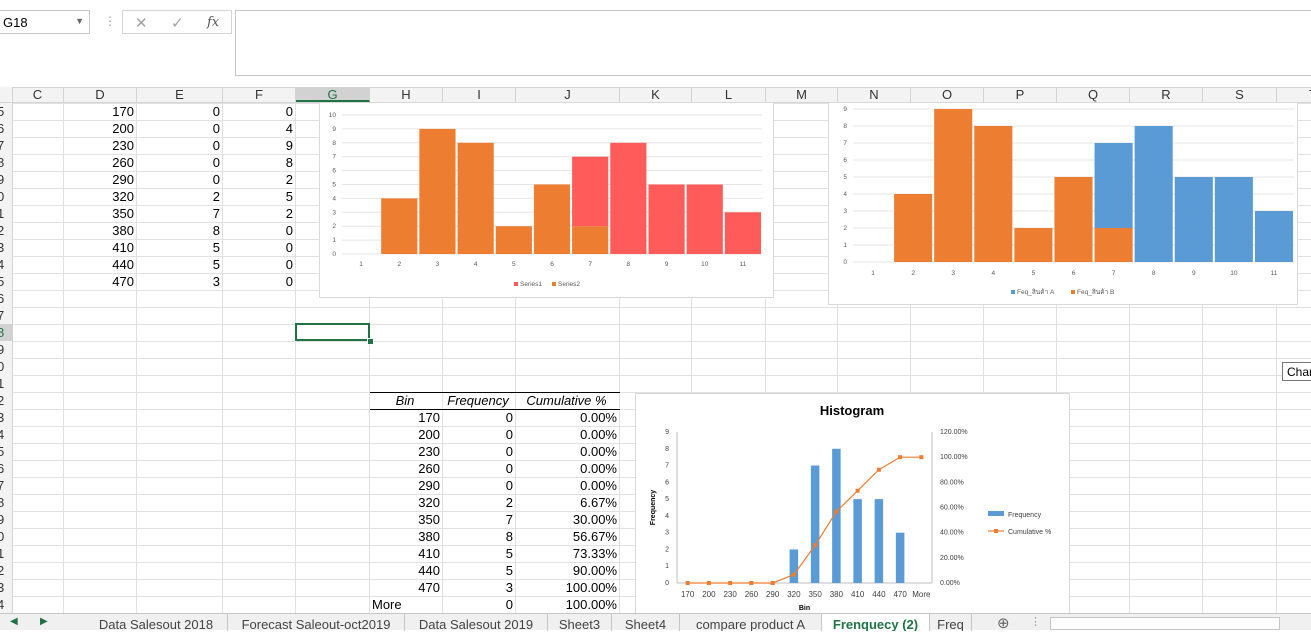  I want to click on select-all-corner, so click(6, 94).